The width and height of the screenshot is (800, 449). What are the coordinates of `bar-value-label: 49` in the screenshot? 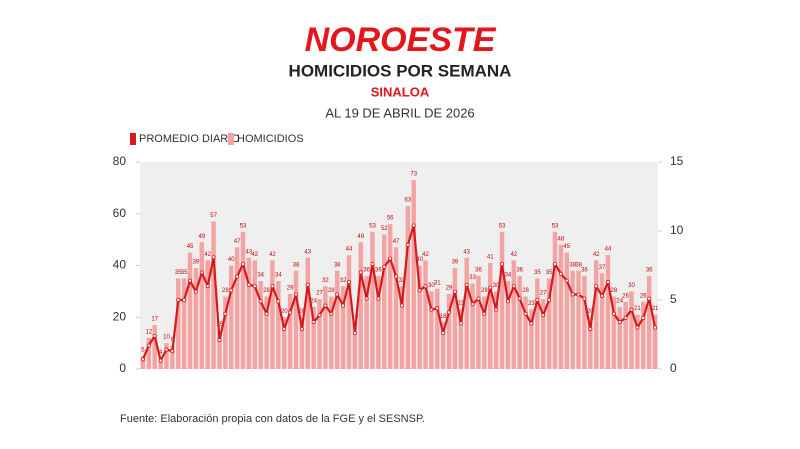 It's located at (201, 237).